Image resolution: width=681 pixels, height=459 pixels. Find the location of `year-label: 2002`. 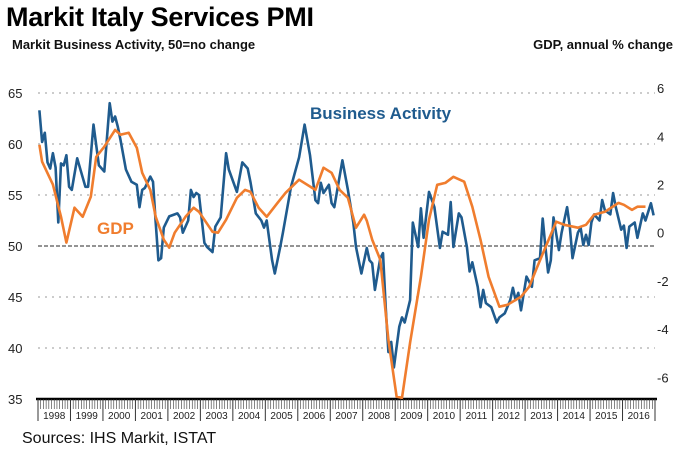

year-label: 2002 is located at coordinates (184, 416).